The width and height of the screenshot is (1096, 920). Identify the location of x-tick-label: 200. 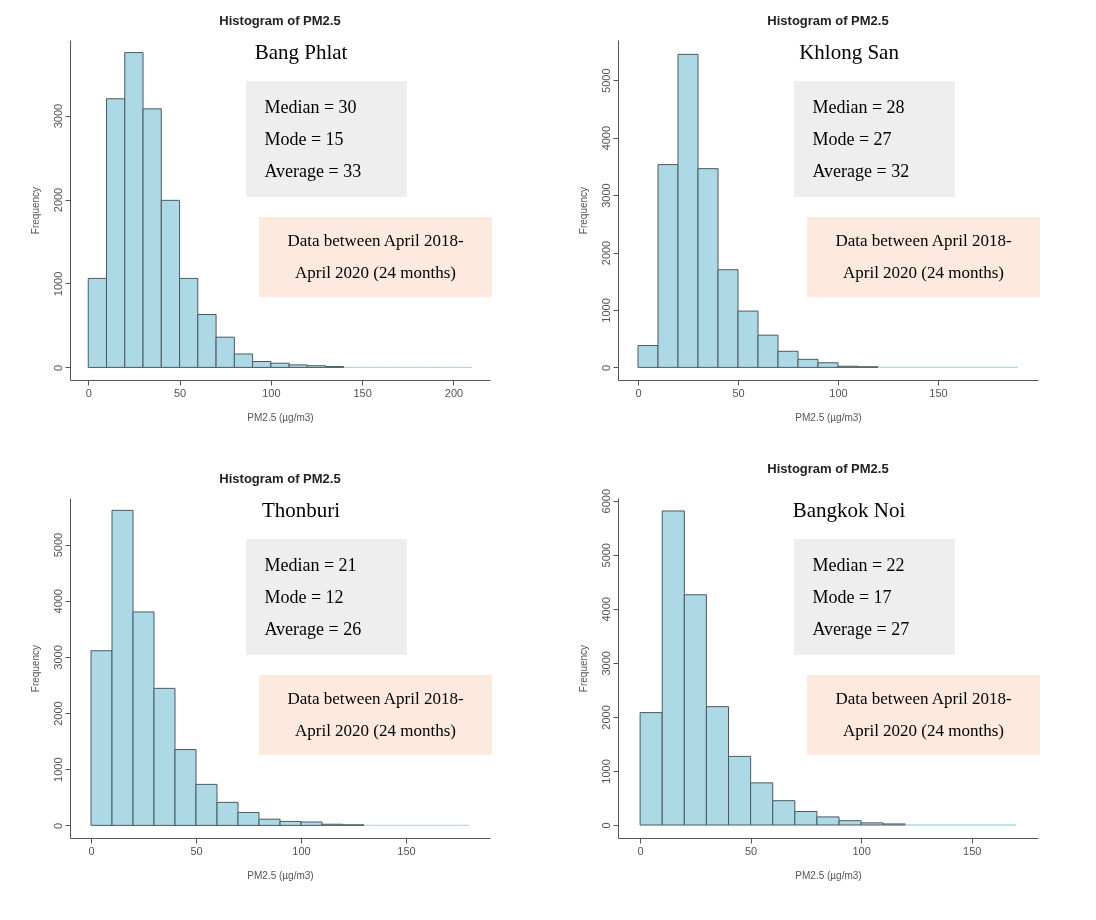
(454, 392).